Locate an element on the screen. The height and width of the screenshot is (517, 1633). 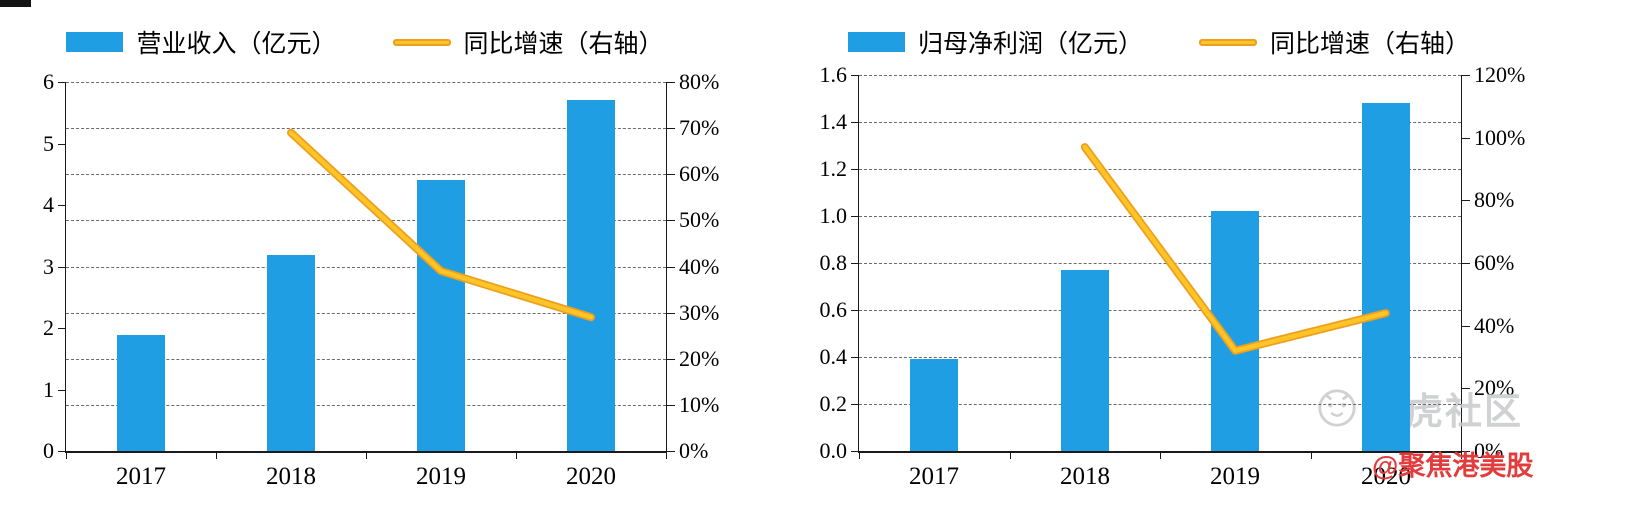
legend: 营业收入（亿元） 同比增速（右轴） is located at coordinates (365, 42).